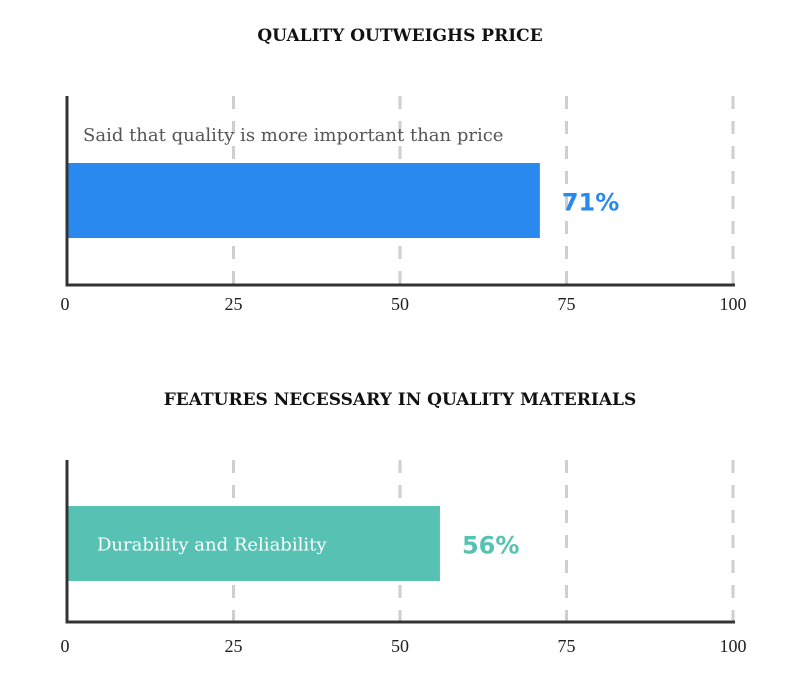  I want to click on bar-value-label: 56%, so click(490, 546).